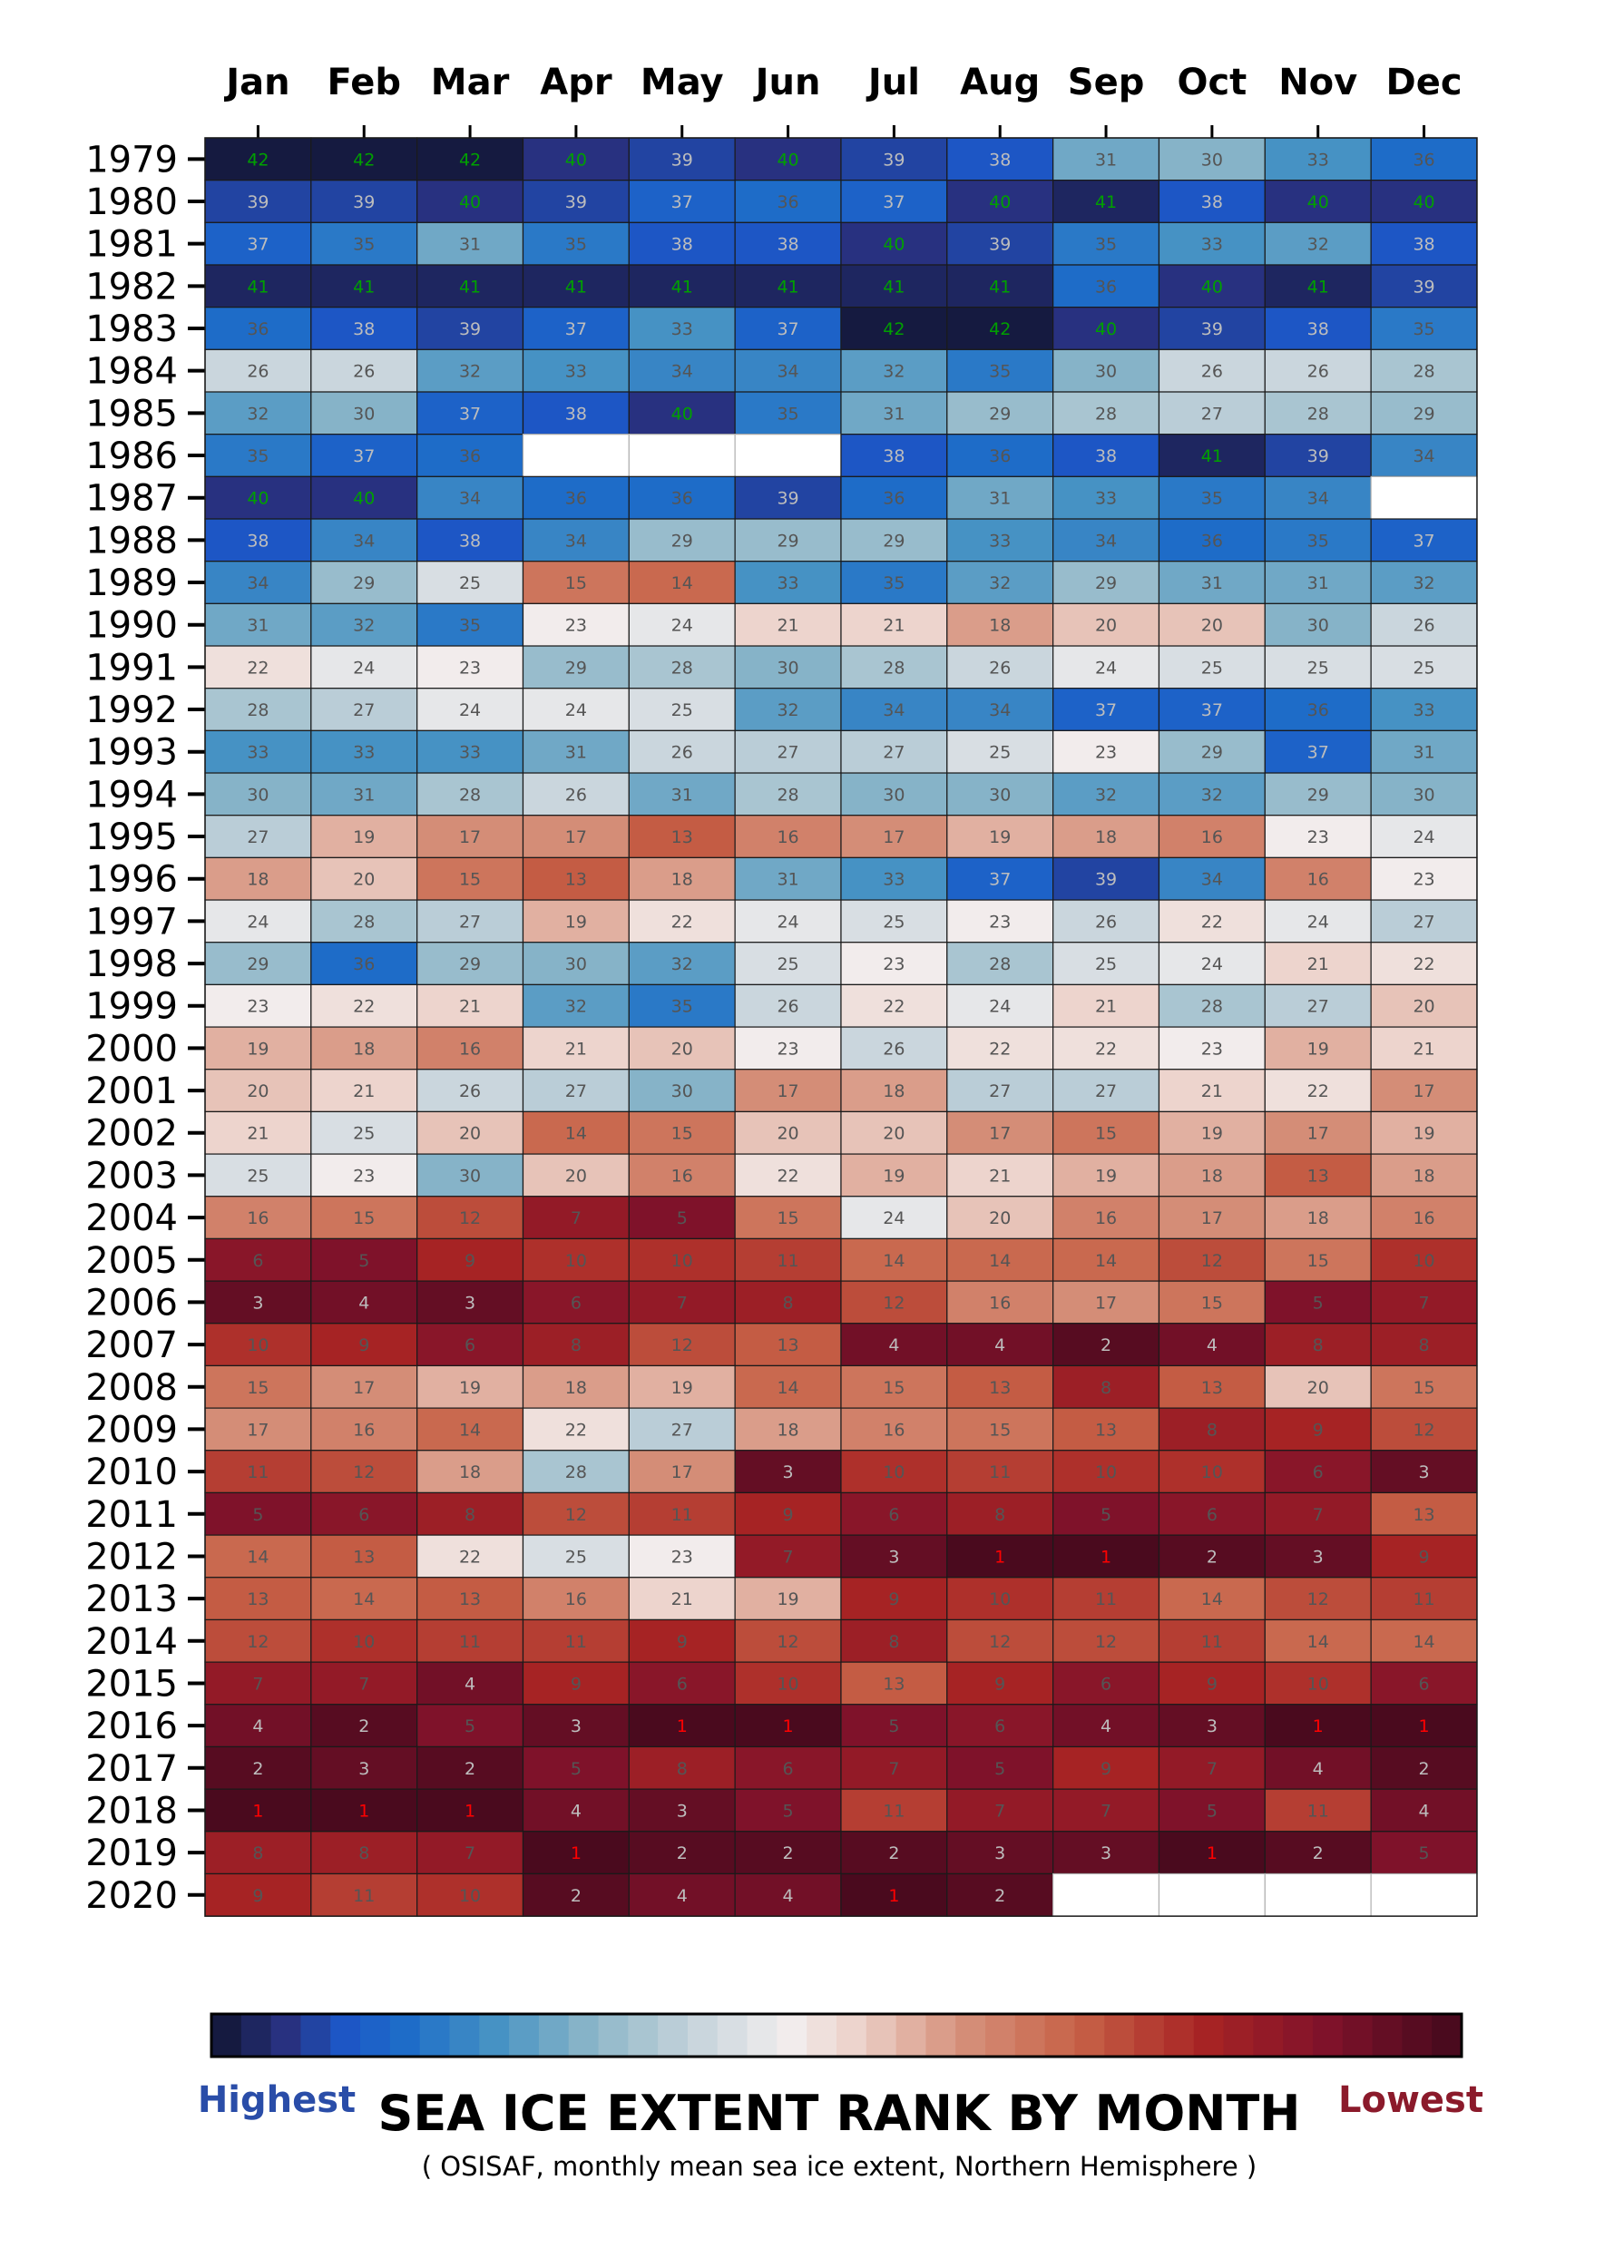  I want to click on cell-value: 37, so click(894, 202).